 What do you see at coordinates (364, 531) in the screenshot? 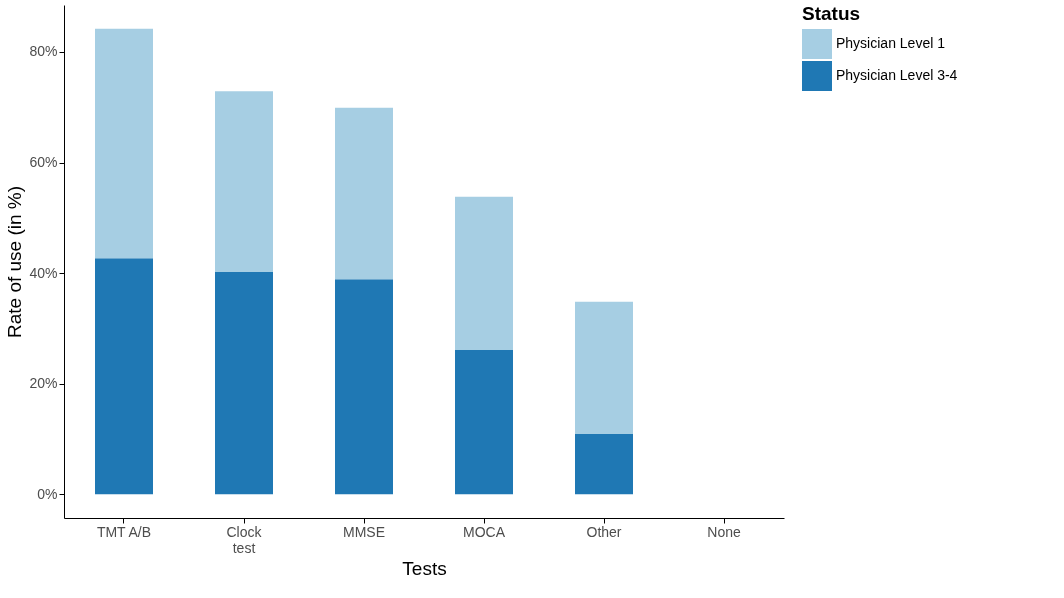
I see `x-tick-label: MMSE` at bounding box center [364, 531].